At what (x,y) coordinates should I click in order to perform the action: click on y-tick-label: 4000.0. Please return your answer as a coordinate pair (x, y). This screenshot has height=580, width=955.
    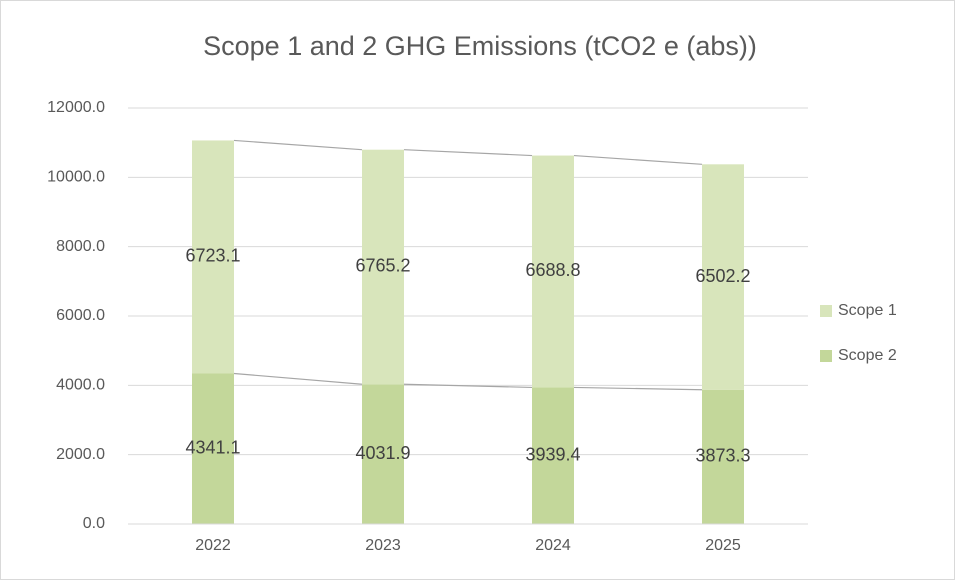
    Looking at the image, I should click on (80, 385).